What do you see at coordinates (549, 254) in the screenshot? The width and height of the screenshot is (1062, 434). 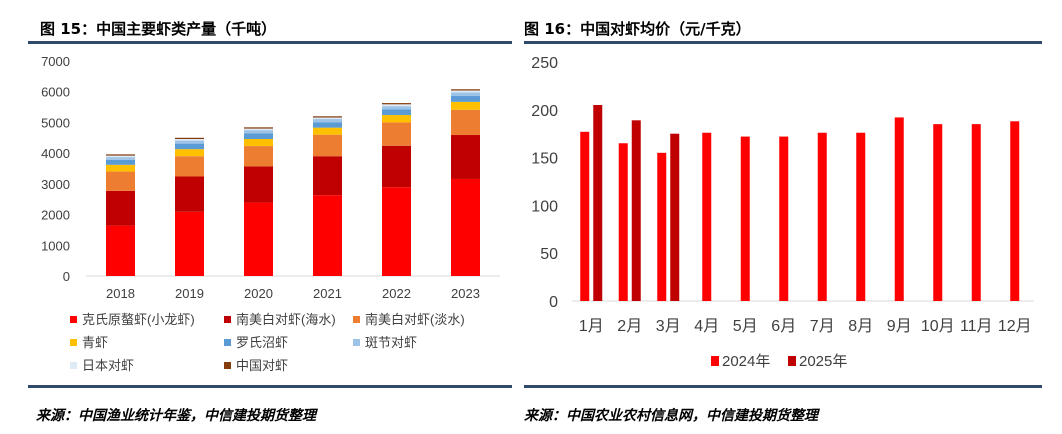 I see `y-tick-label: 50` at bounding box center [549, 254].